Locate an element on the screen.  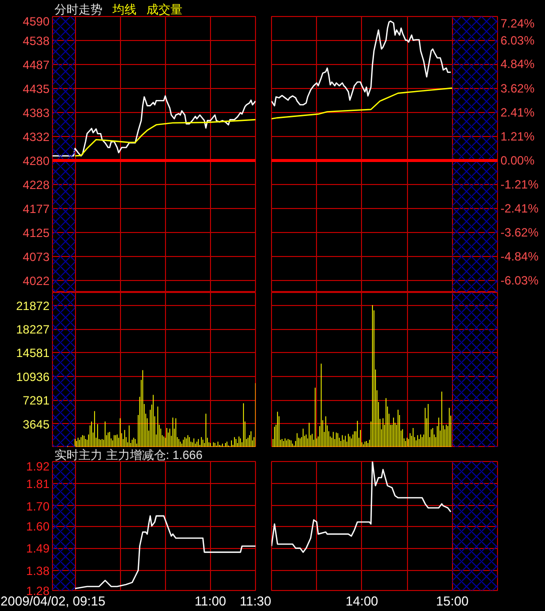
y-tick-label: 4332 is located at coordinates (36, 137).